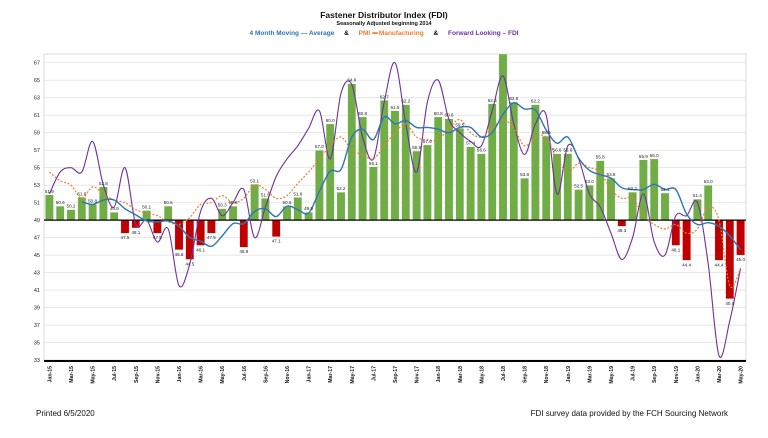  What do you see at coordinates (37, 186) in the screenshot?
I see `y-tick-label: 53` at bounding box center [37, 186].